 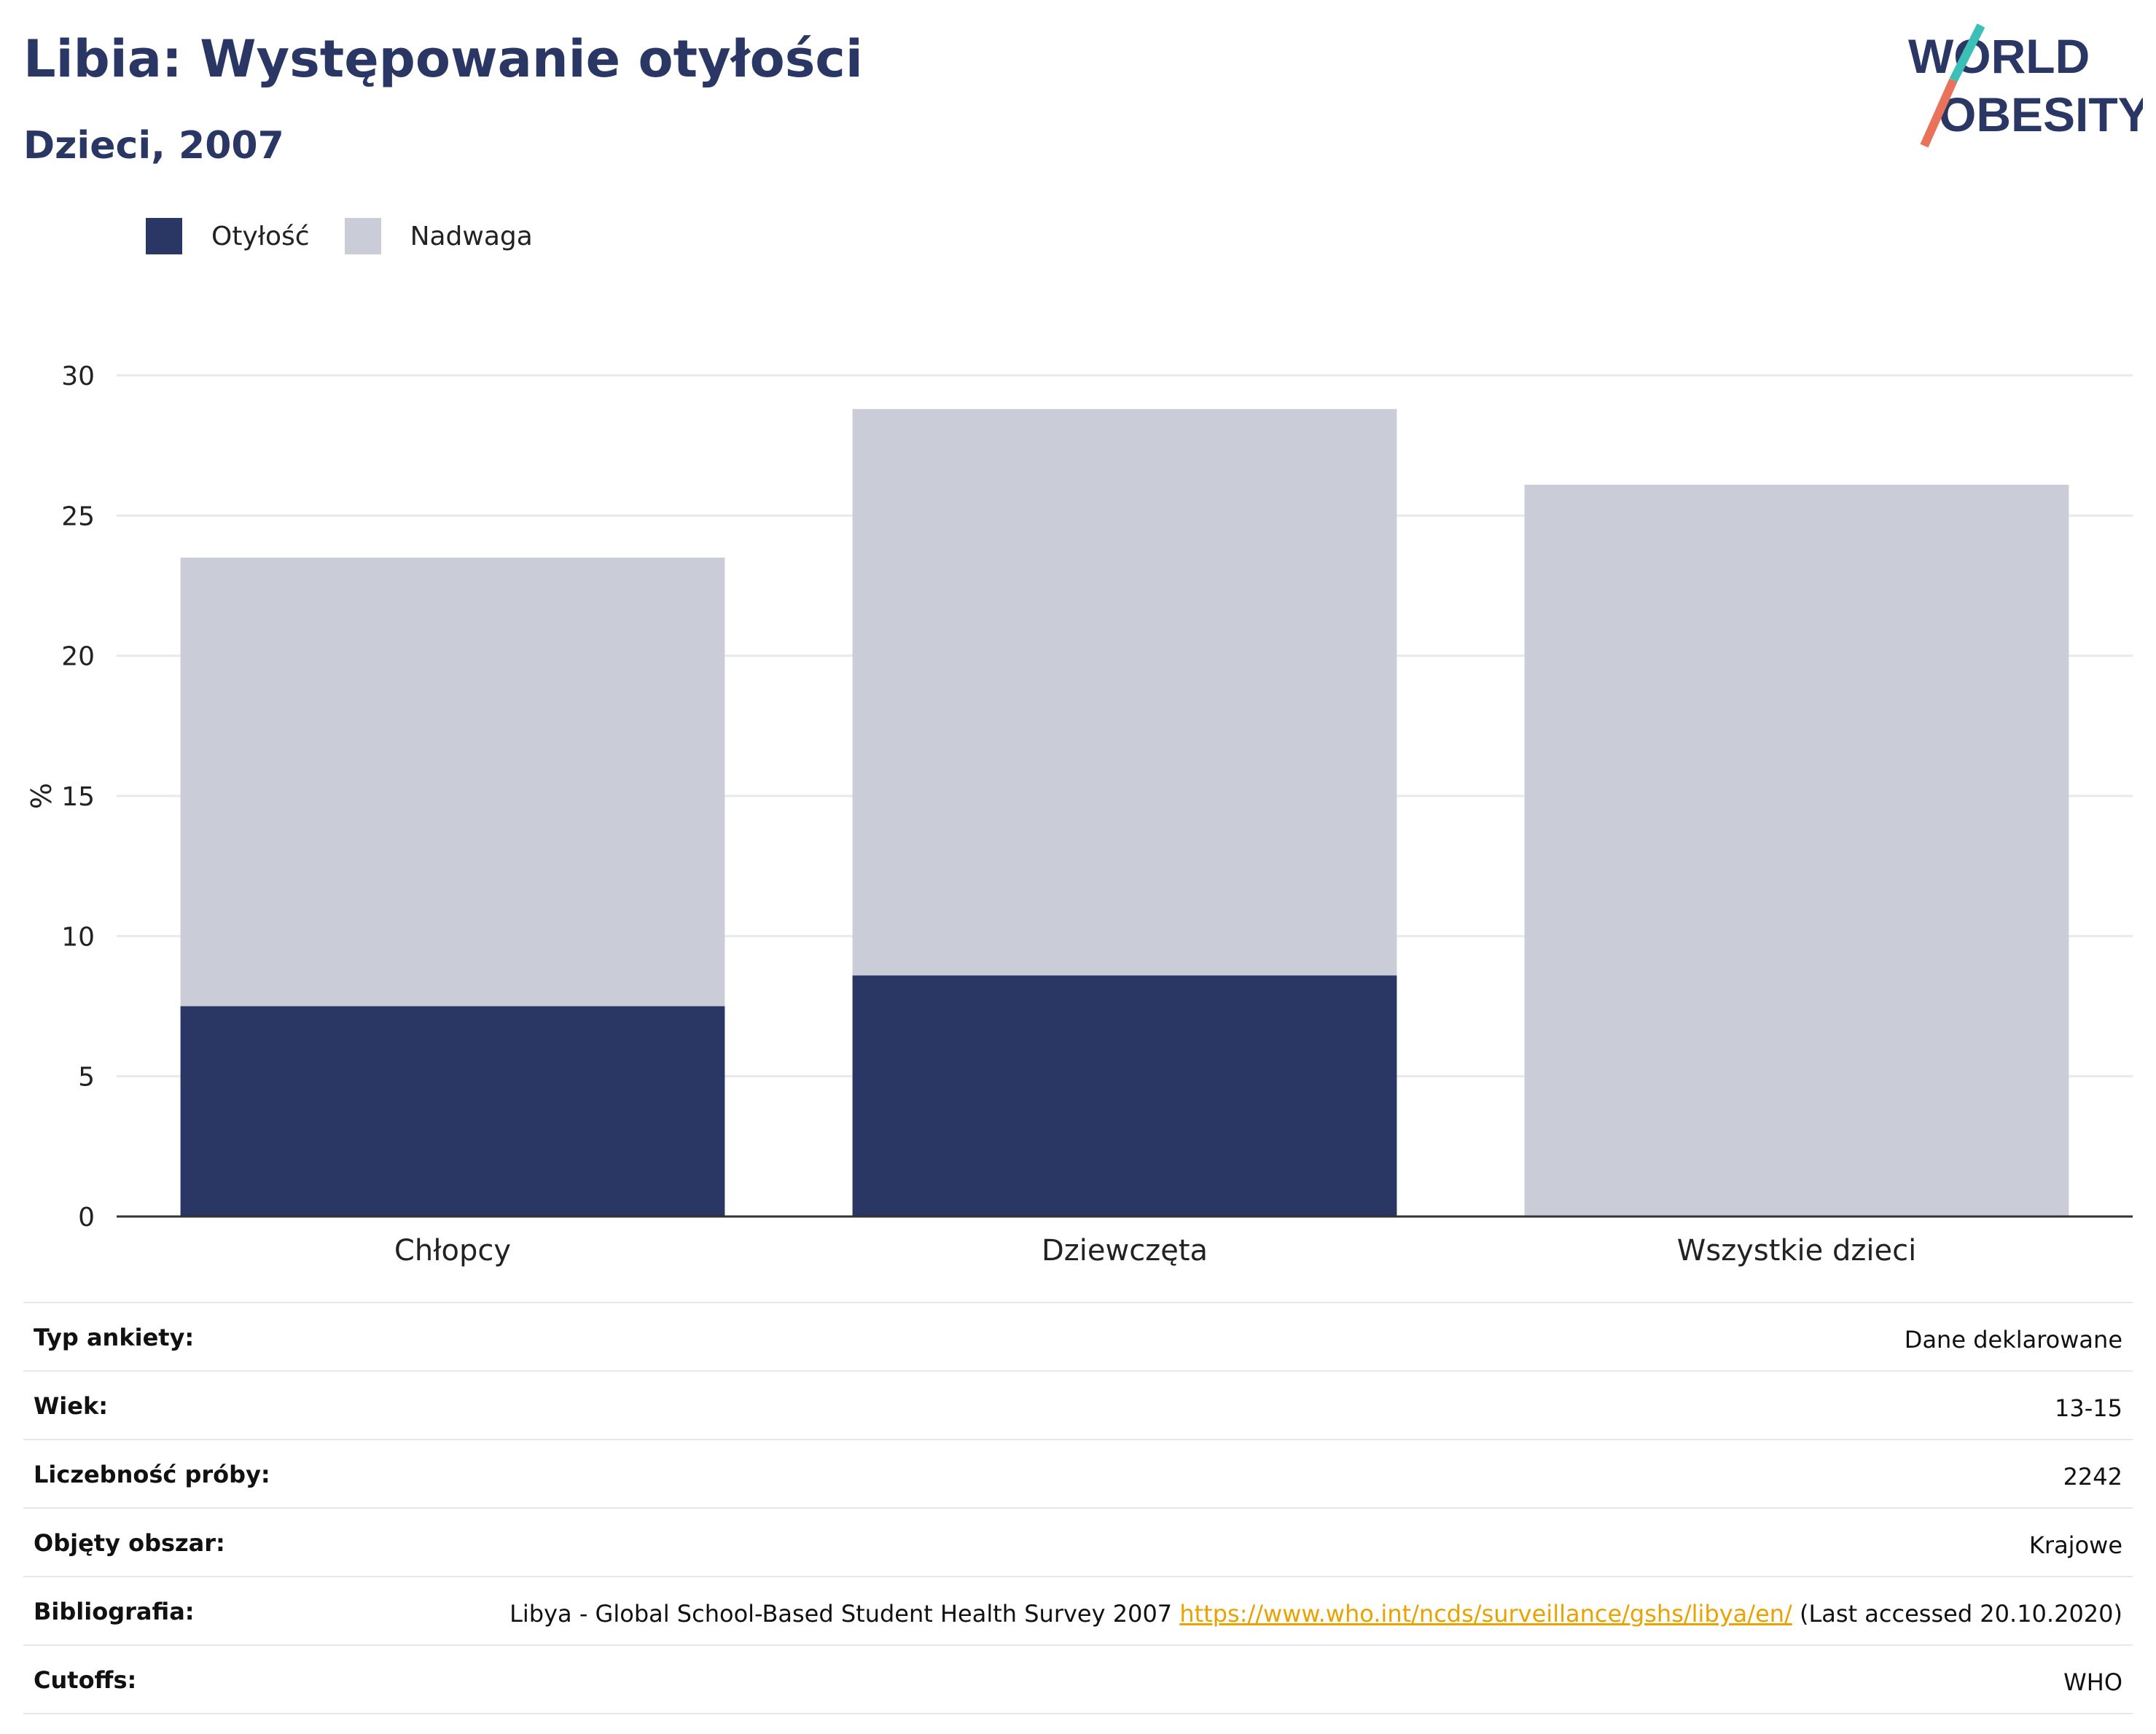 I want to click on legend-item-obesity: Otyłość, so click(x=228, y=236).